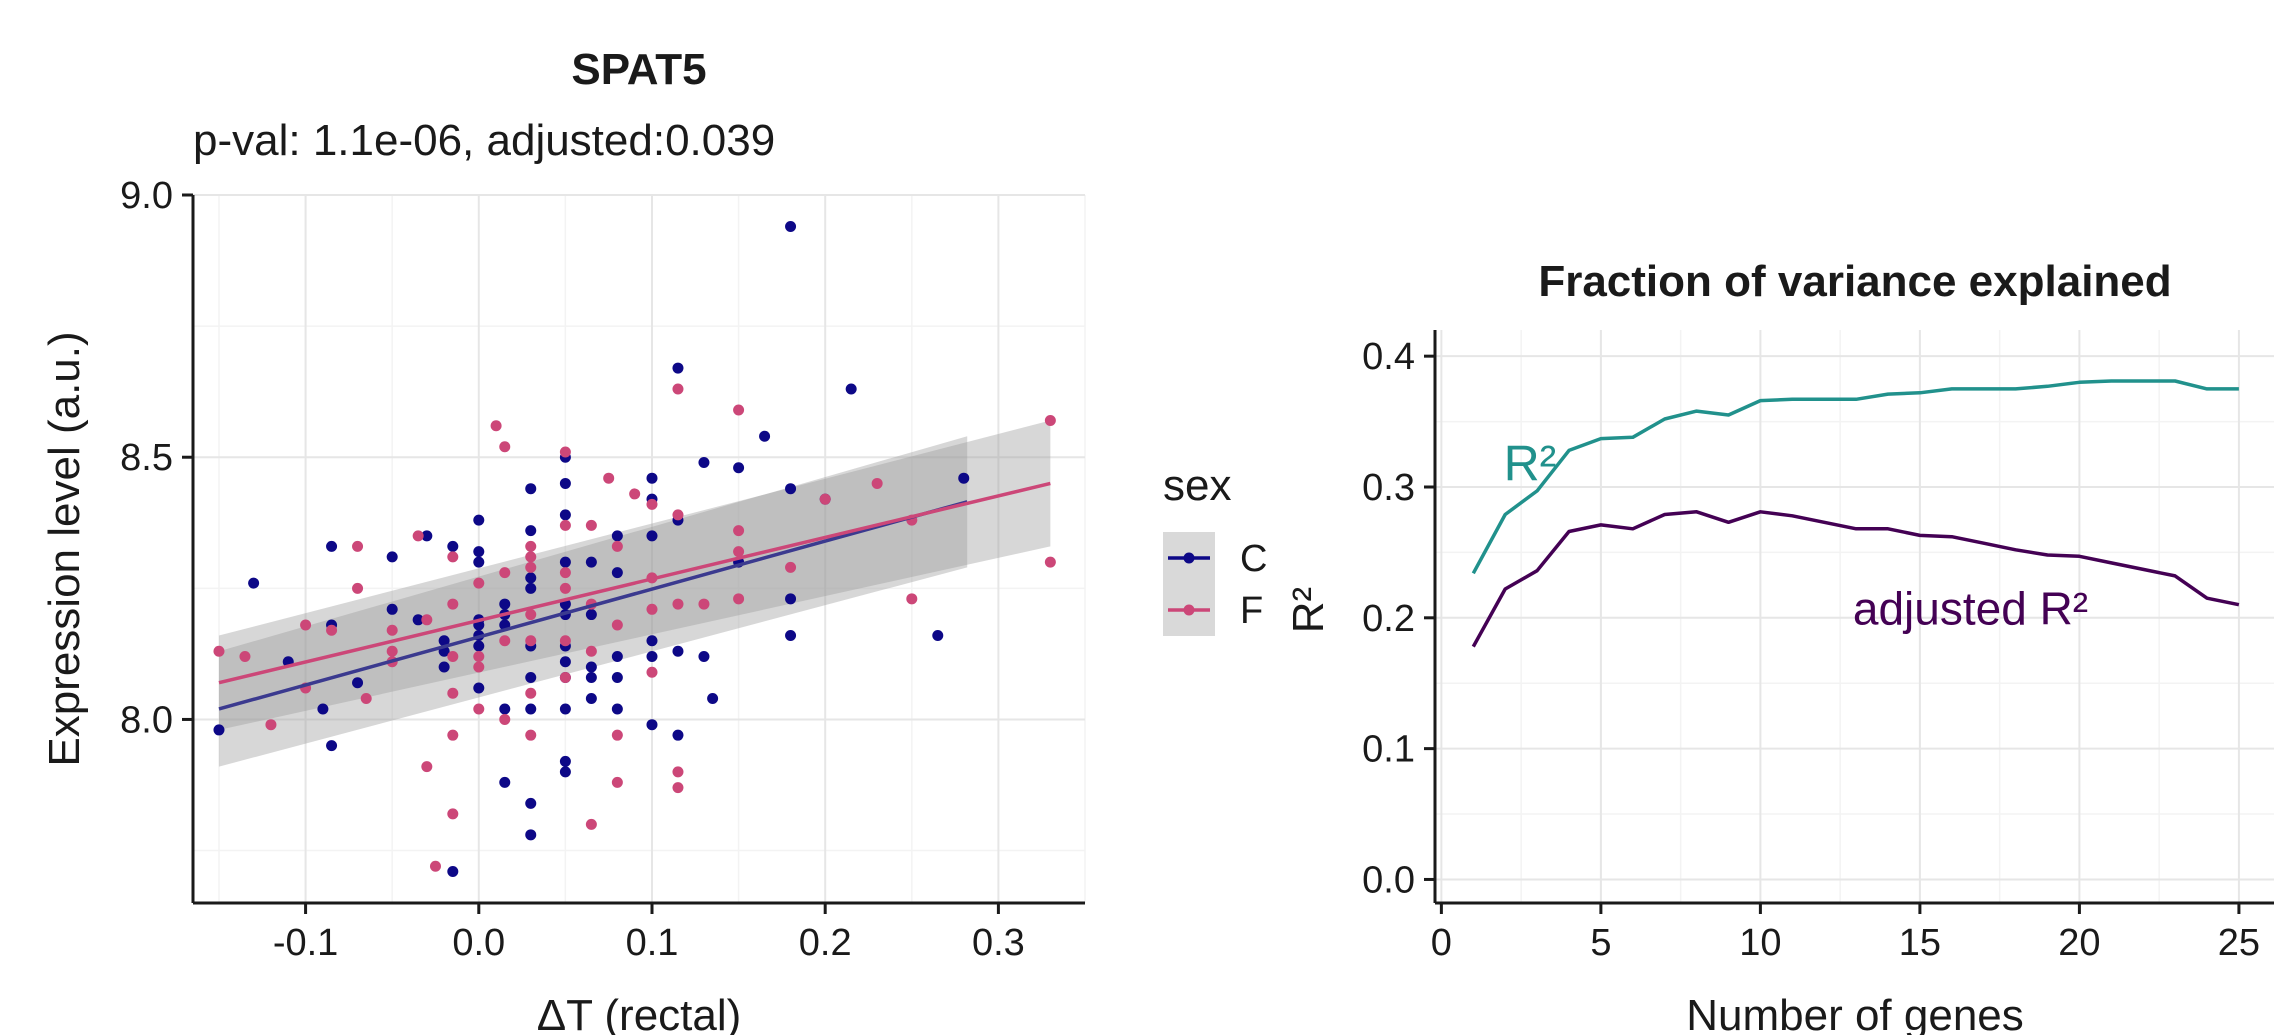 This screenshot has height=1035, width=2274. Describe the element at coordinates (1189, 558) in the screenshot. I see `legend-point-c` at that location.